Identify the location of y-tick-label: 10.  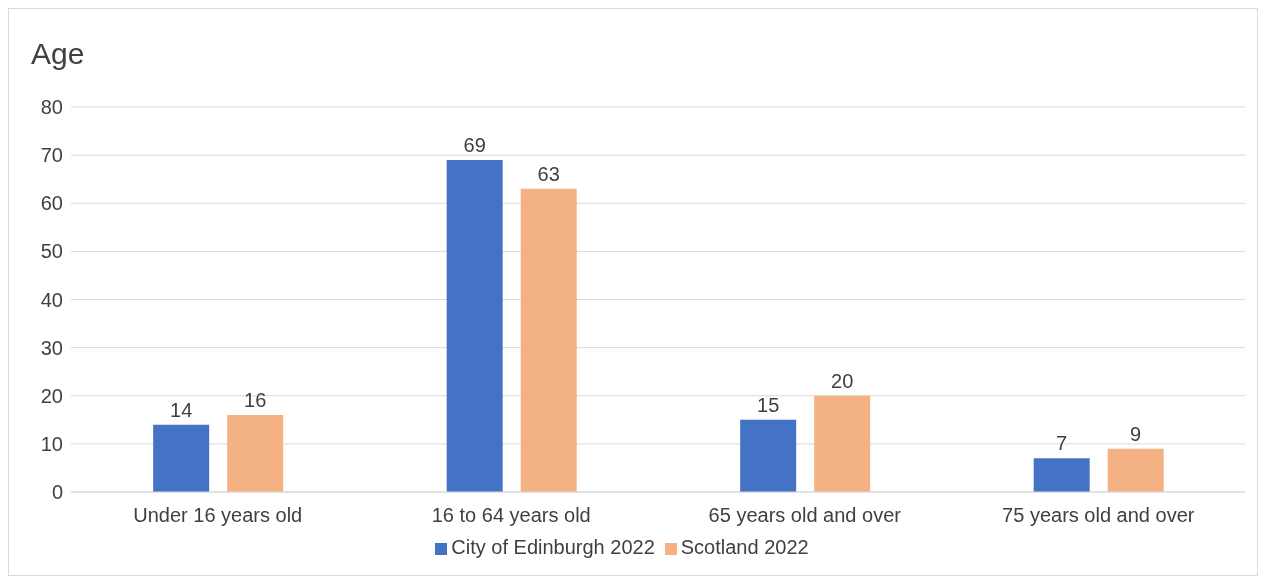
(51, 443).